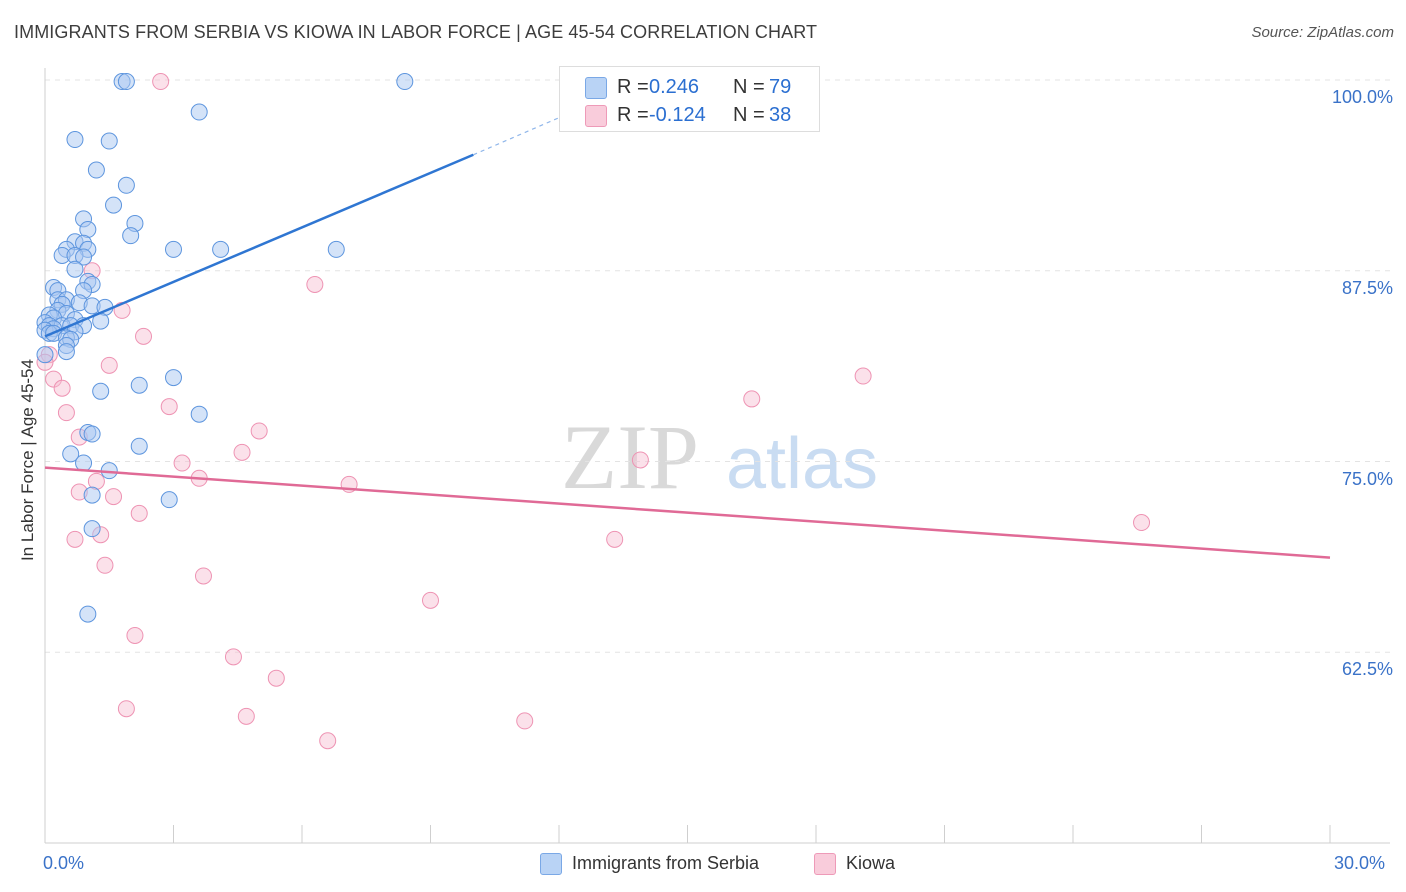  What do you see at coordinates (596, 116) in the screenshot?
I see `kiowa-swatch` at bounding box center [596, 116].